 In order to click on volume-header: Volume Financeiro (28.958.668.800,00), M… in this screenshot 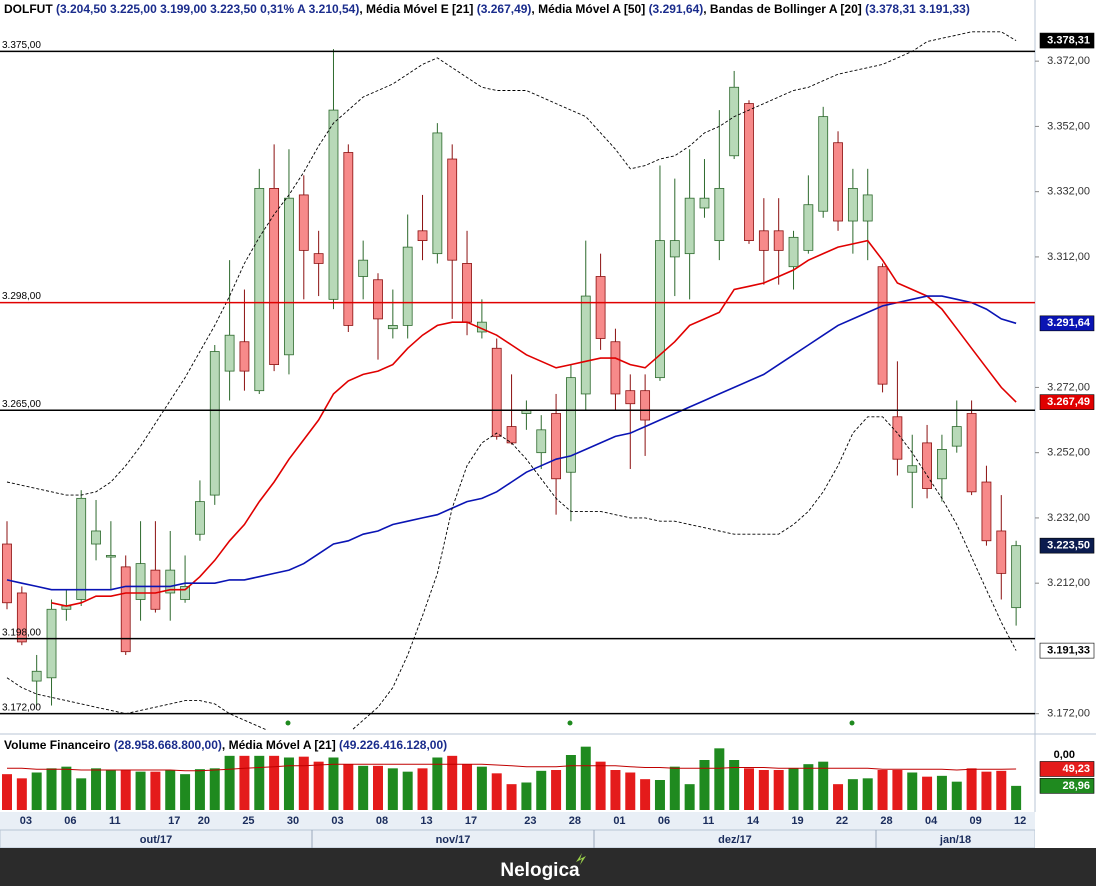, I will do `click(225, 745)`.